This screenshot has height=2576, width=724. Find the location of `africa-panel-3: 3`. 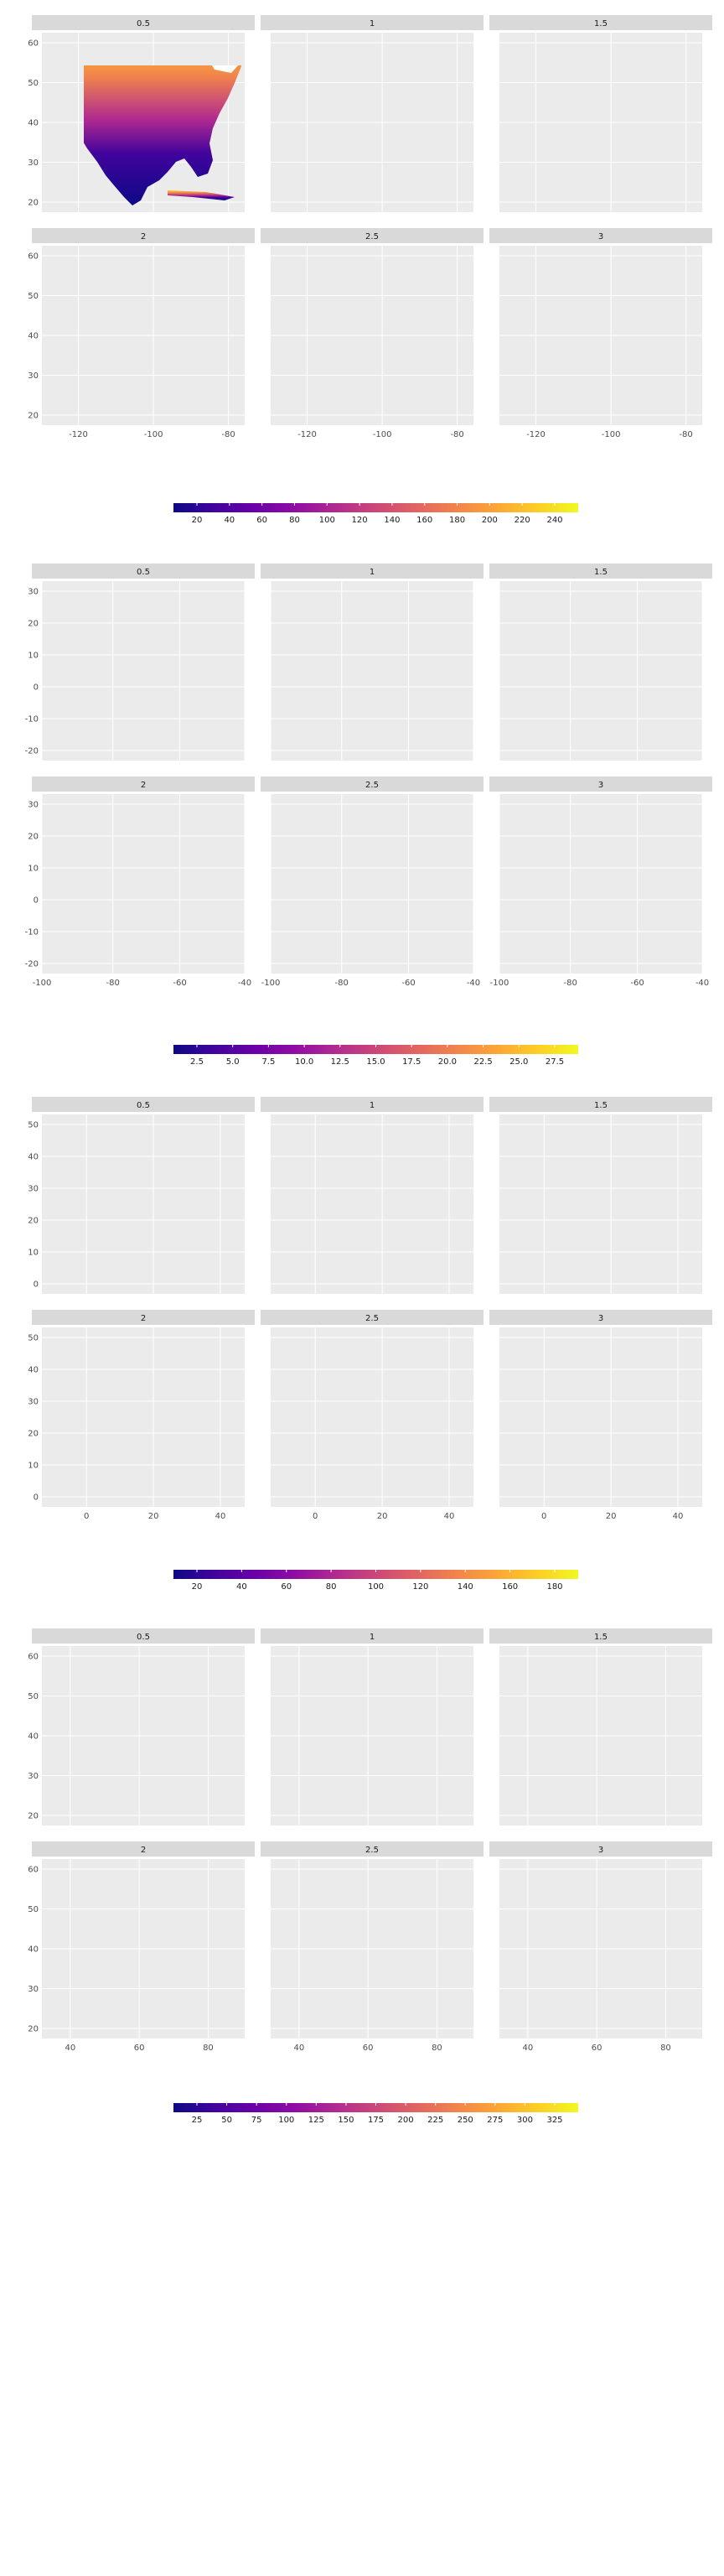

africa-panel-3: 3 is located at coordinates (600, 1408).